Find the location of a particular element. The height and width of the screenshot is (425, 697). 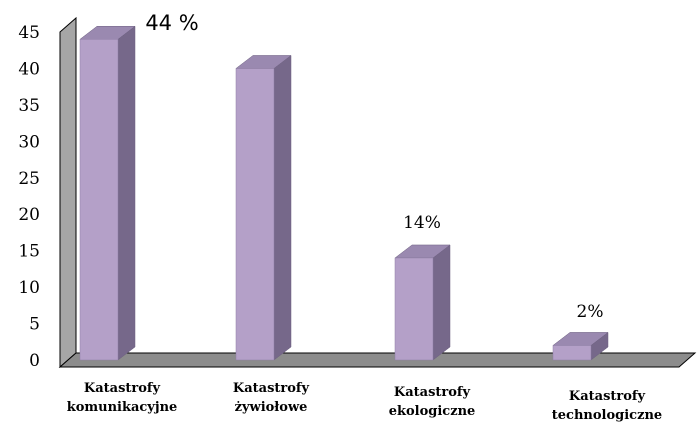

y-tick-label: 20 is located at coordinates (29, 215).